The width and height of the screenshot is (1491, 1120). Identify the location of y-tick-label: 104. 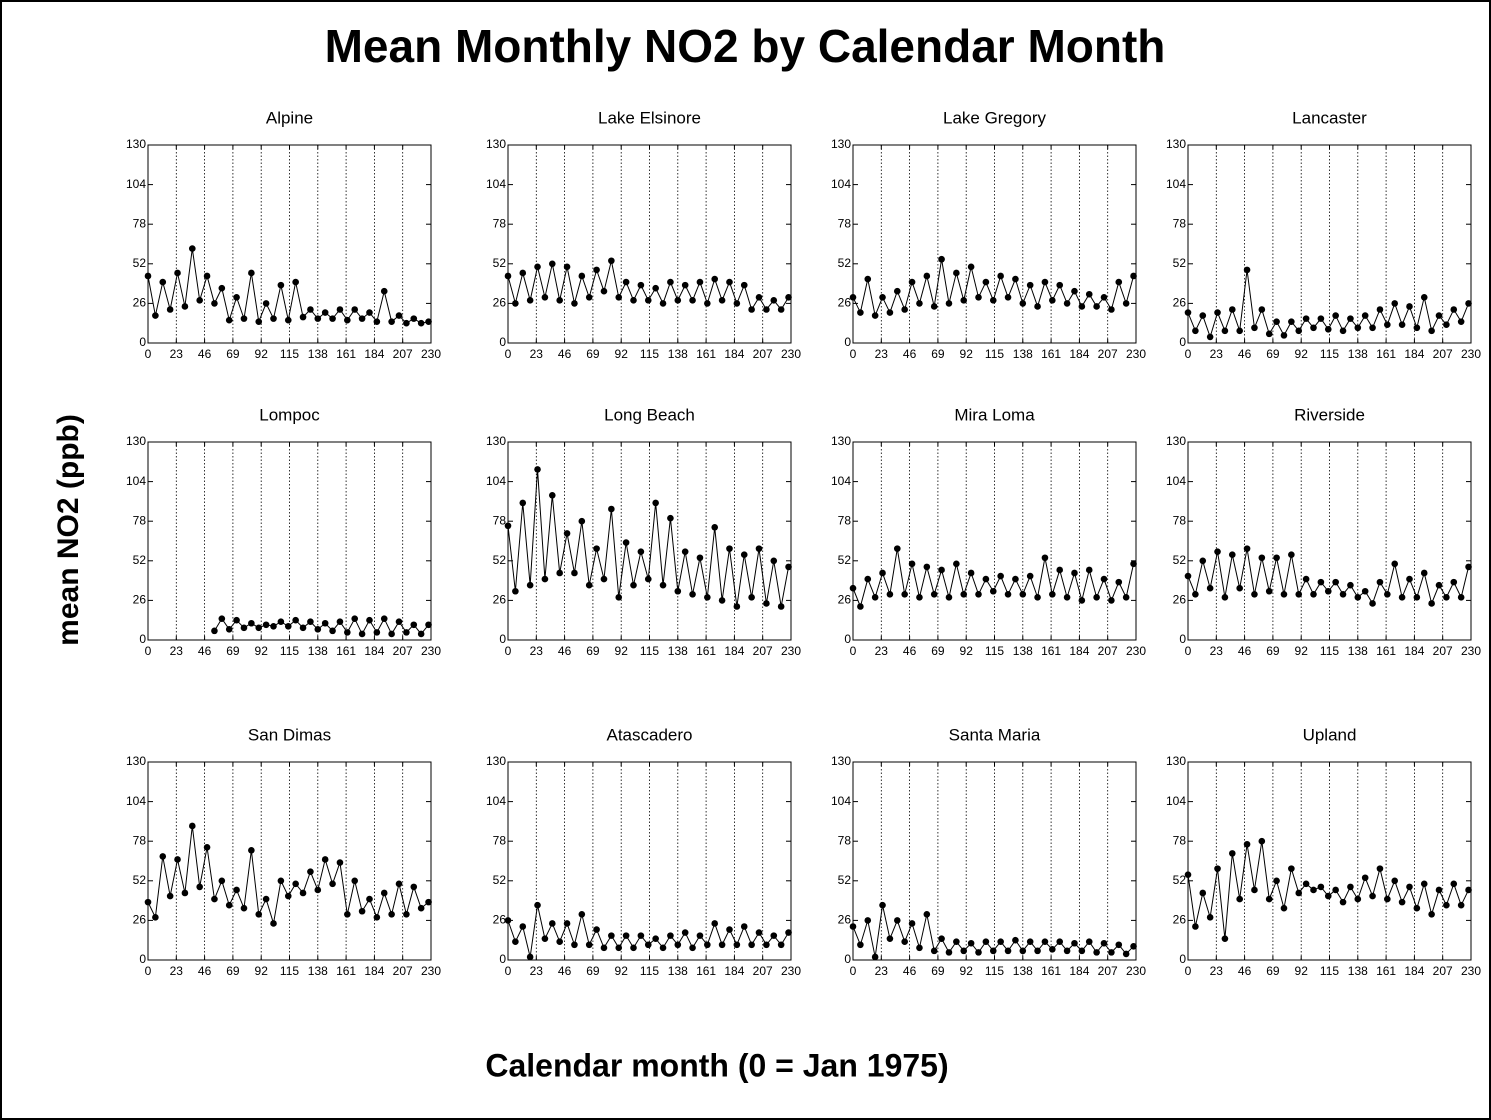
(841, 184).